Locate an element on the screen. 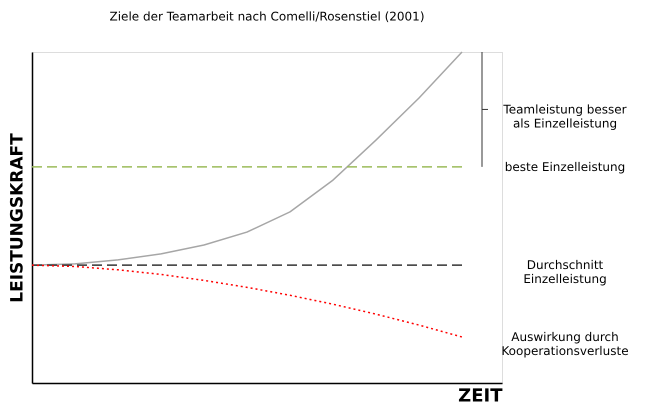 This screenshot has height=417, width=650. y-axis-title: LEISTUNGSKRAFT is located at coordinates (18, 217).